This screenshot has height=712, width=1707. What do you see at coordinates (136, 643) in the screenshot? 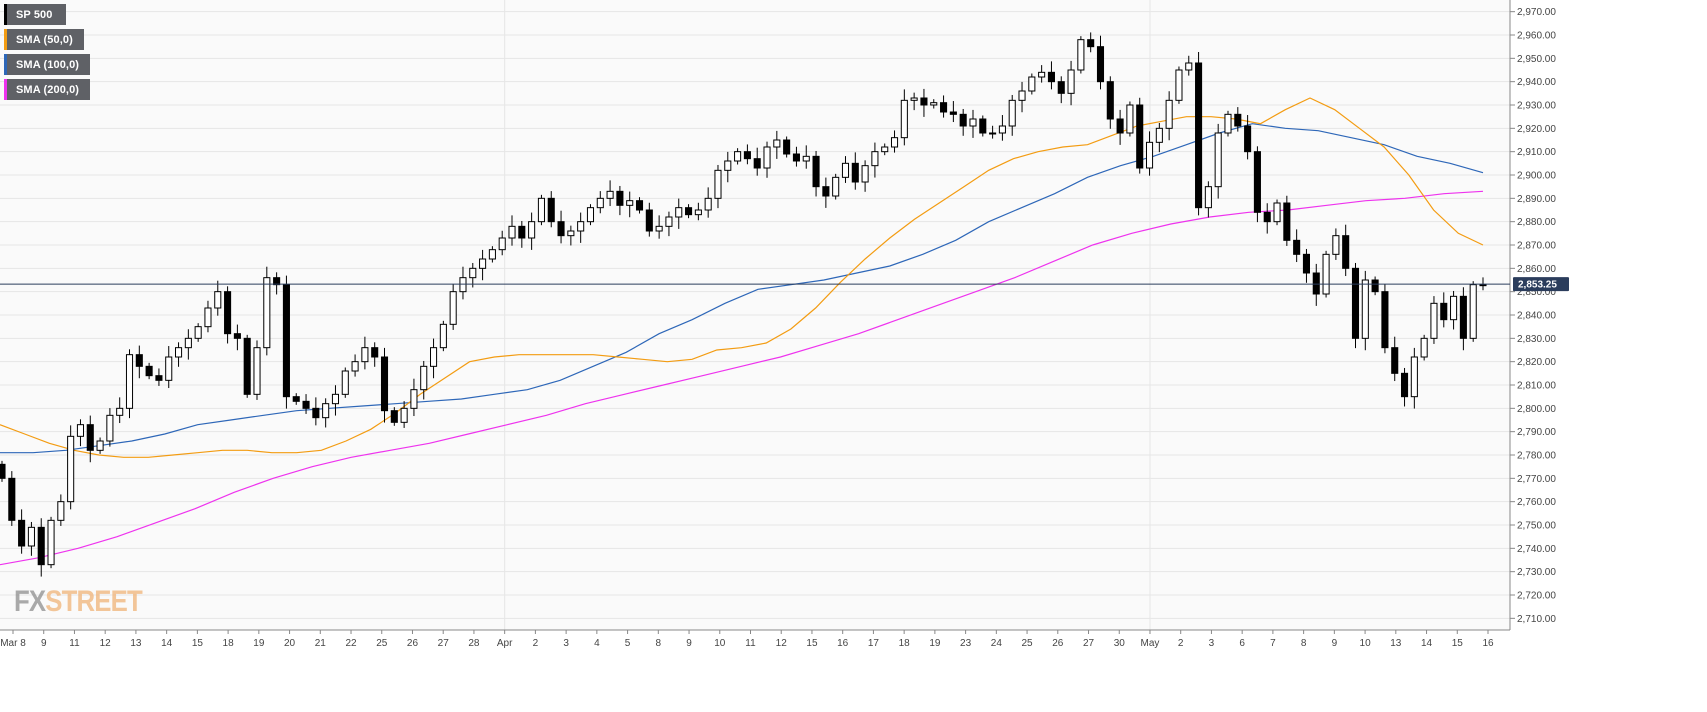
I see `x-tick-label: 13` at bounding box center [136, 643].